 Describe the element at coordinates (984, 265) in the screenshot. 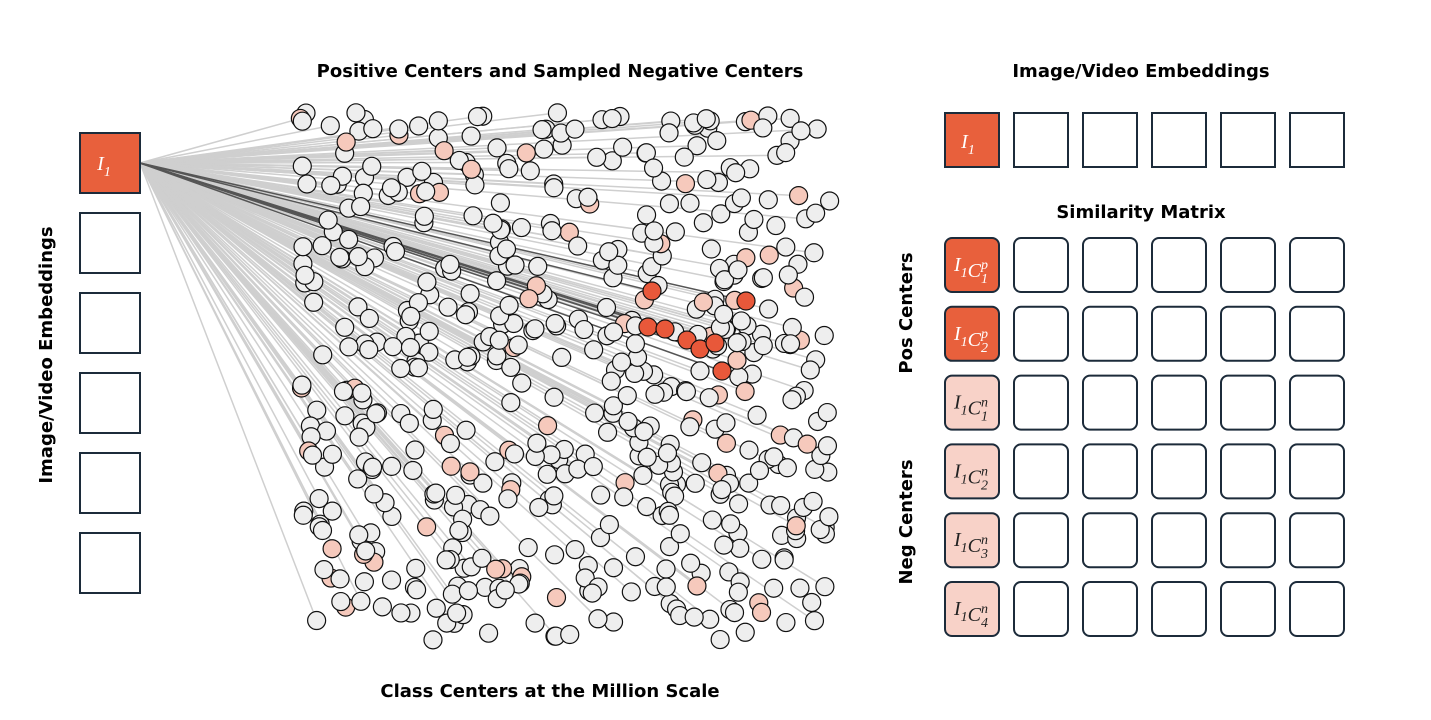

I see `superscript: p` at that location.